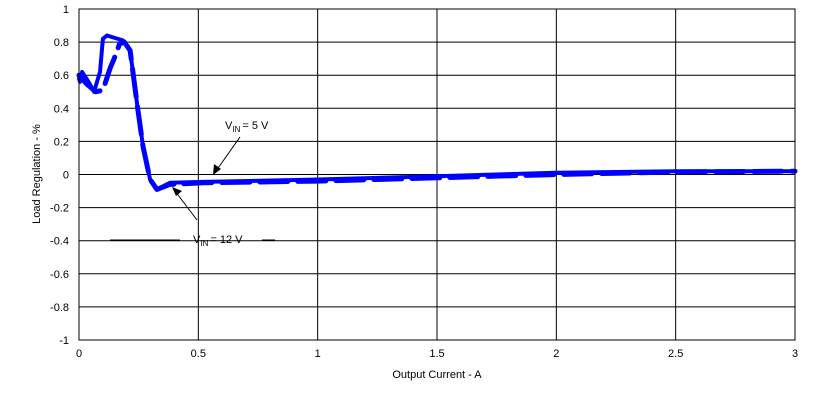 The height and width of the screenshot is (401, 827). I want to click on arrow-12v, so click(186, 205).